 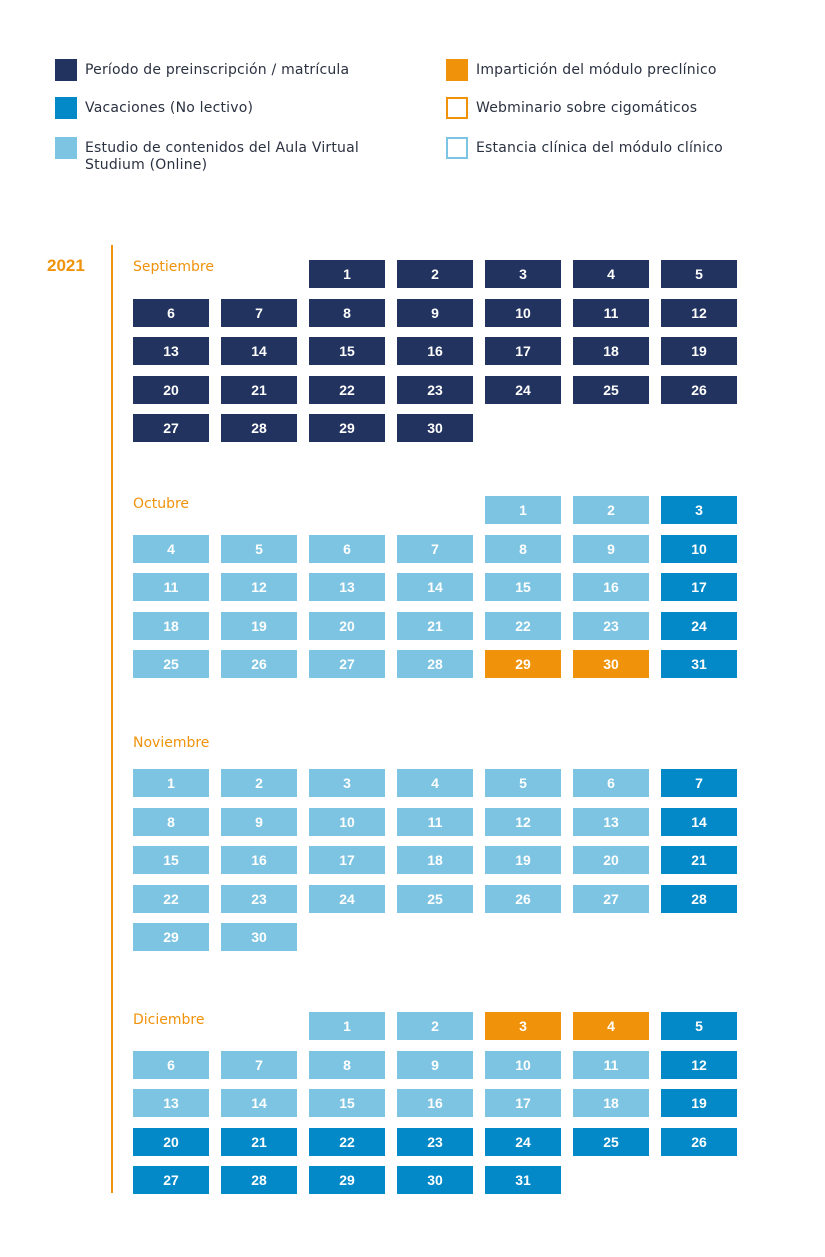 What do you see at coordinates (457, 70) in the screenshot?
I see `legend-swatch` at bounding box center [457, 70].